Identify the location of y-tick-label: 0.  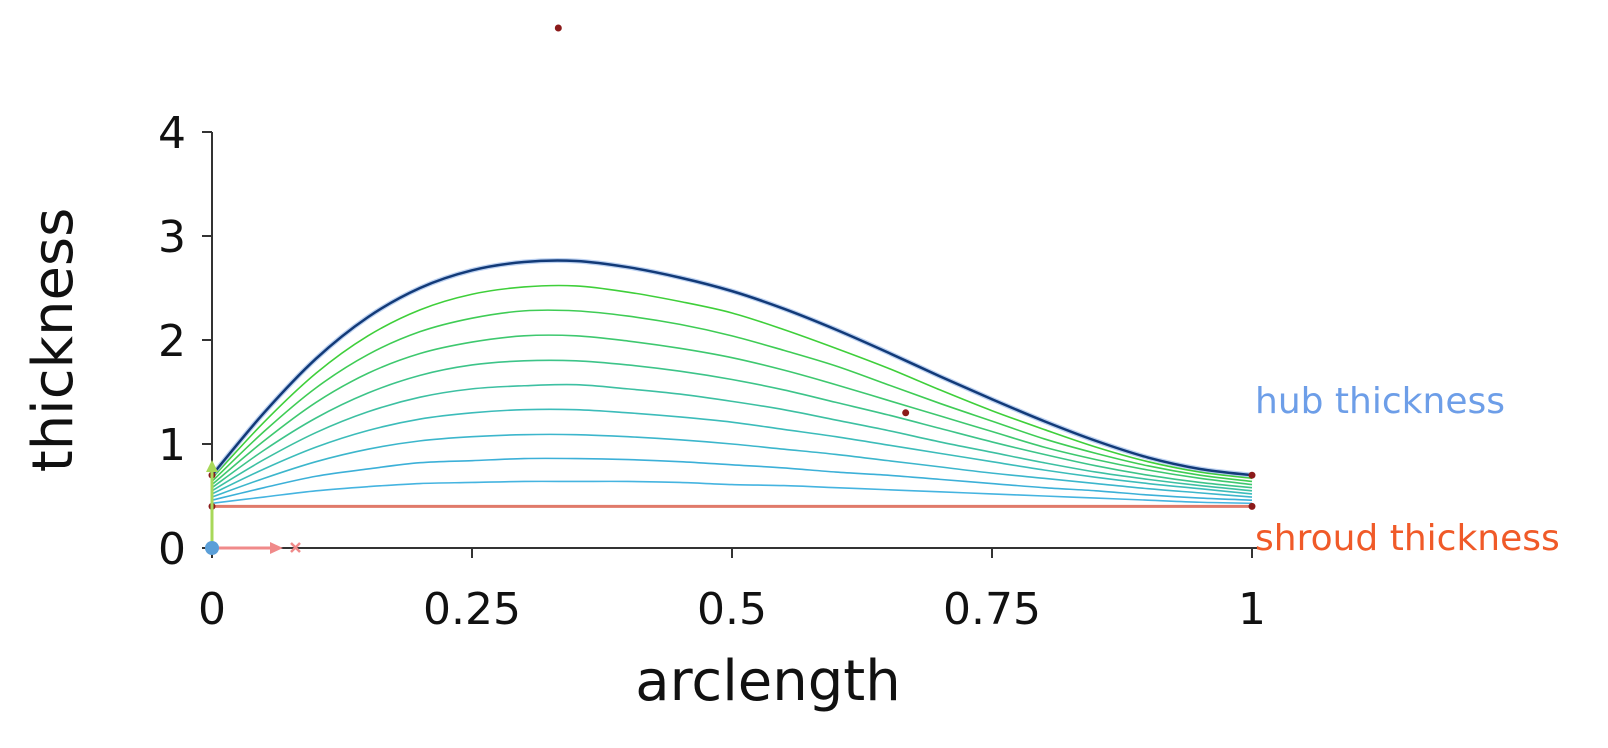
(172, 549).